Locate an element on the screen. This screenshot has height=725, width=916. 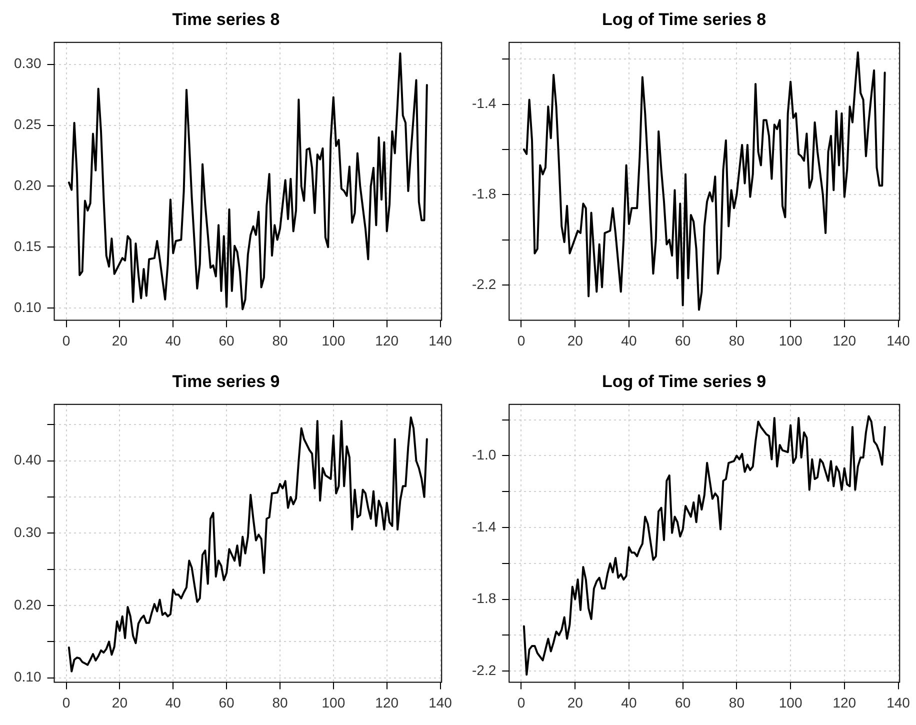
y-tick-label: 0.40 is located at coordinates (28, 460).